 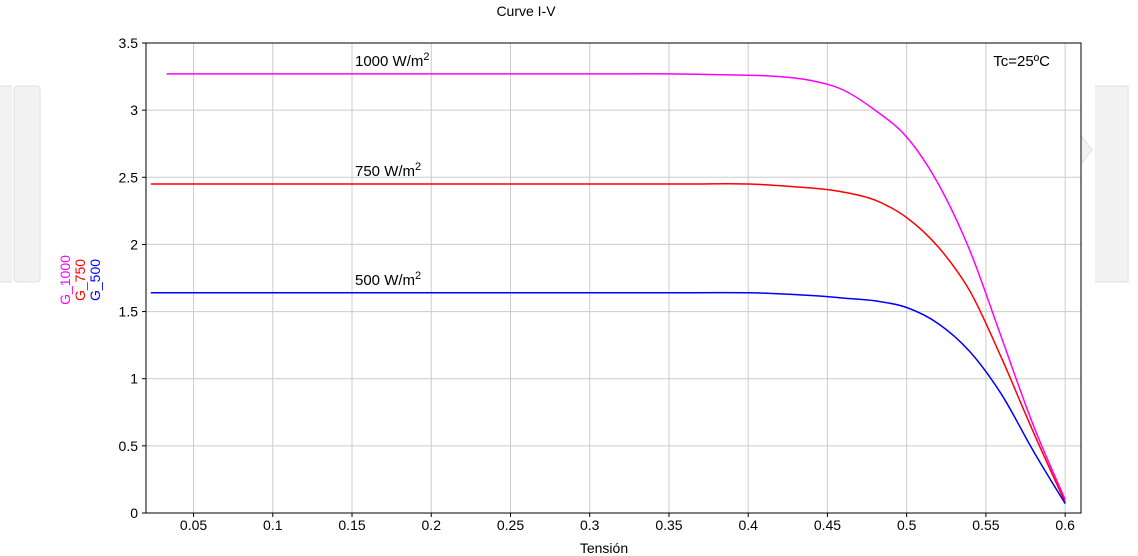 I want to click on x-tick-label: 0.3, so click(x=590, y=525).